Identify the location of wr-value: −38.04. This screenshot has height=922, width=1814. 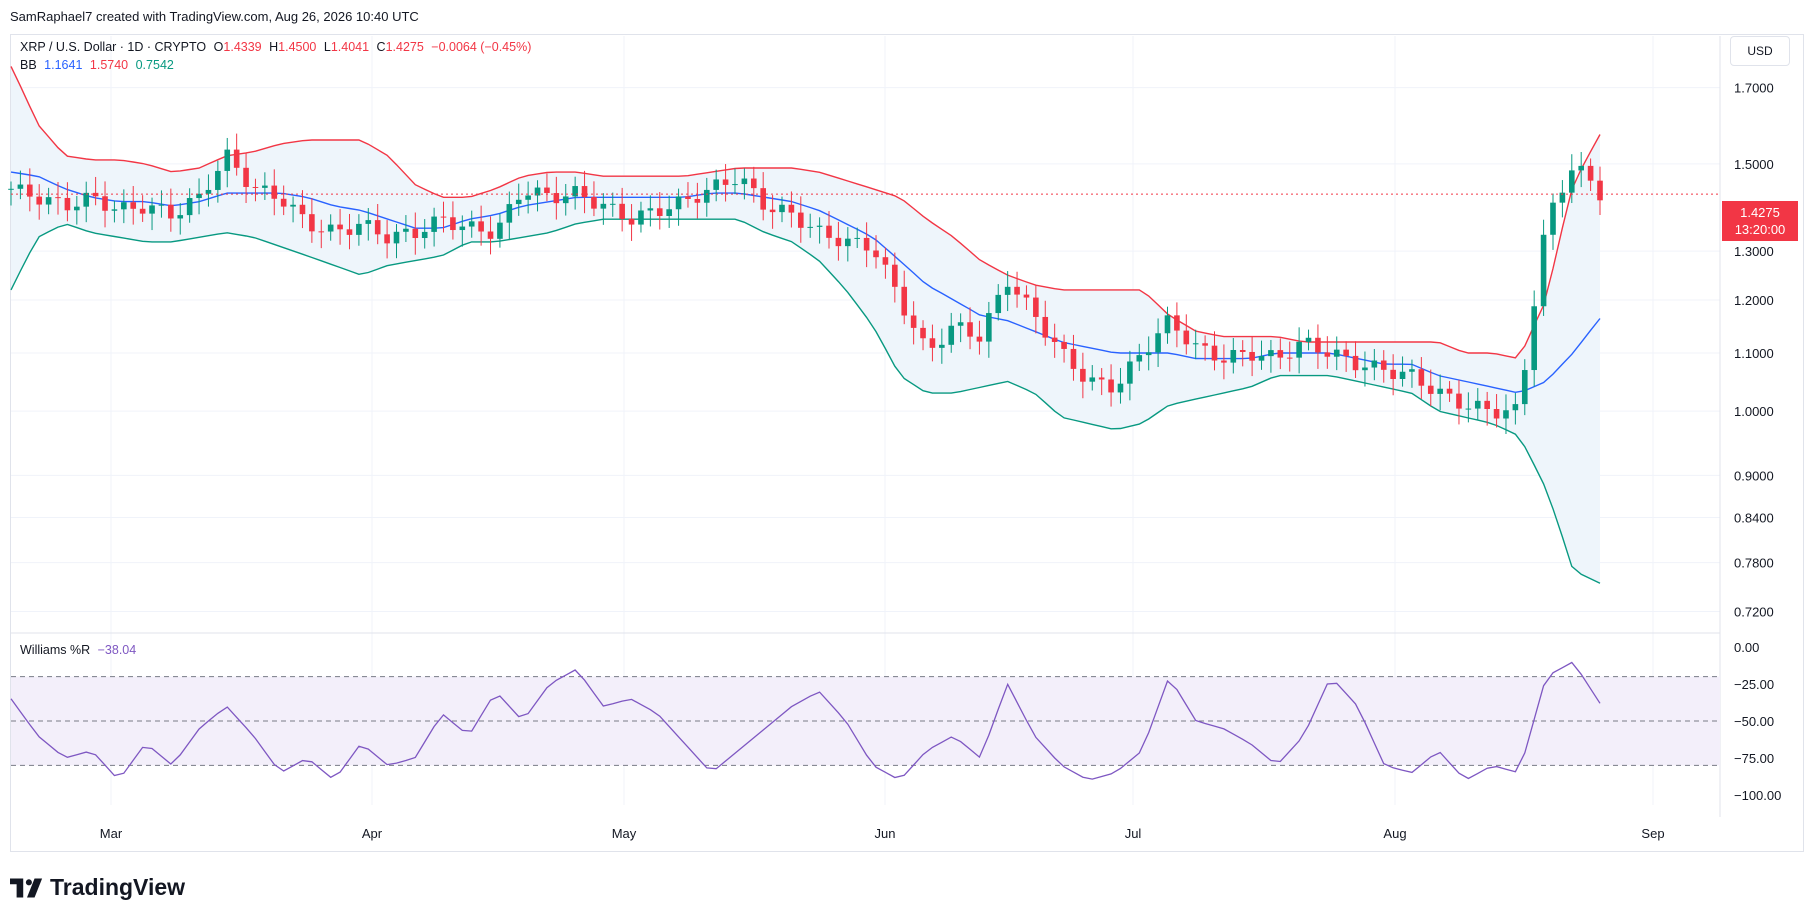
(117, 650).